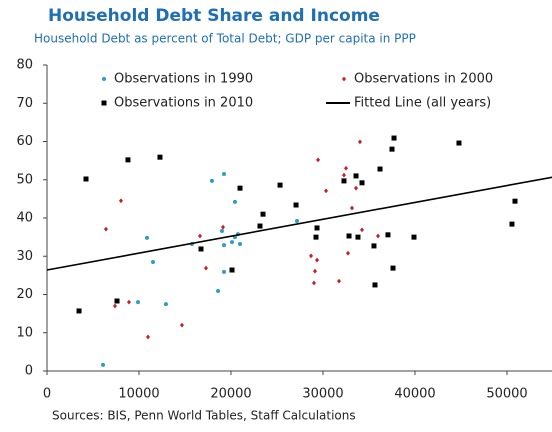 Image resolution: width=552 pixels, height=432 pixels. What do you see at coordinates (422, 103) in the screenshot?
I see `legend-label: Fitted Line (all years)` at bounding box center [422, 103].